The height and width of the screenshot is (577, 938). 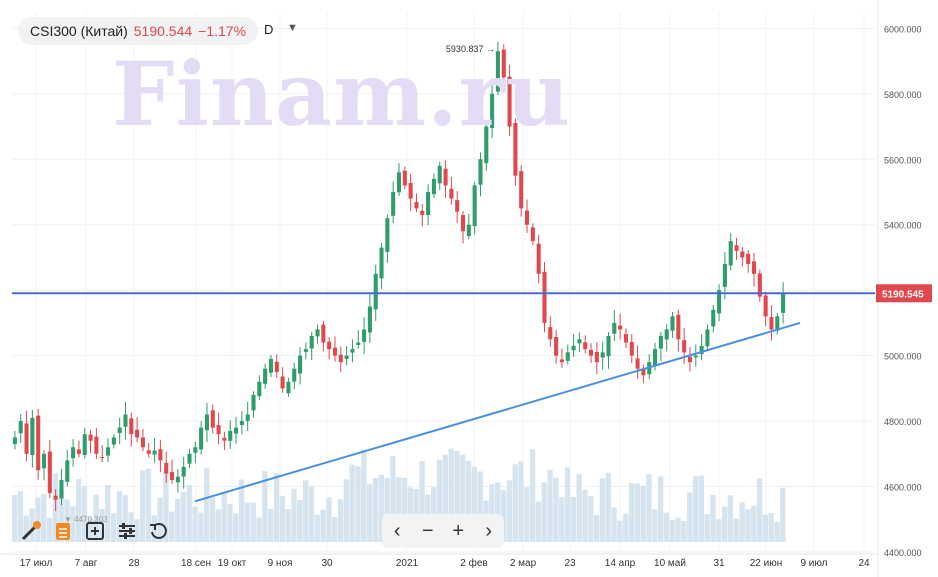 I want to click on y-tick-label: 4800.000, so click(x=903, y=422).